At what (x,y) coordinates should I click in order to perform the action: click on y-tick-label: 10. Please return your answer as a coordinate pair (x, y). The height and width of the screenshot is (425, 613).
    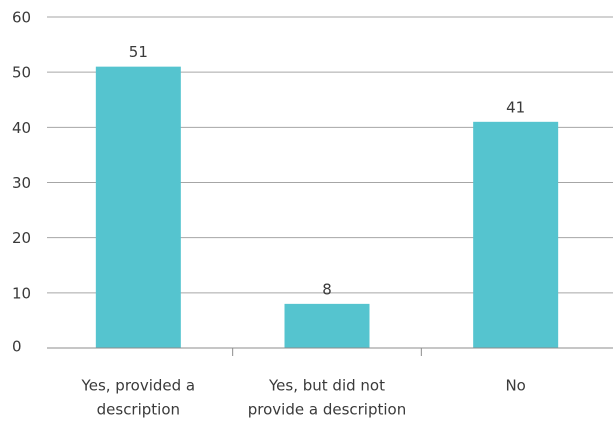
    Looking at the image, I should click on (21, 293).